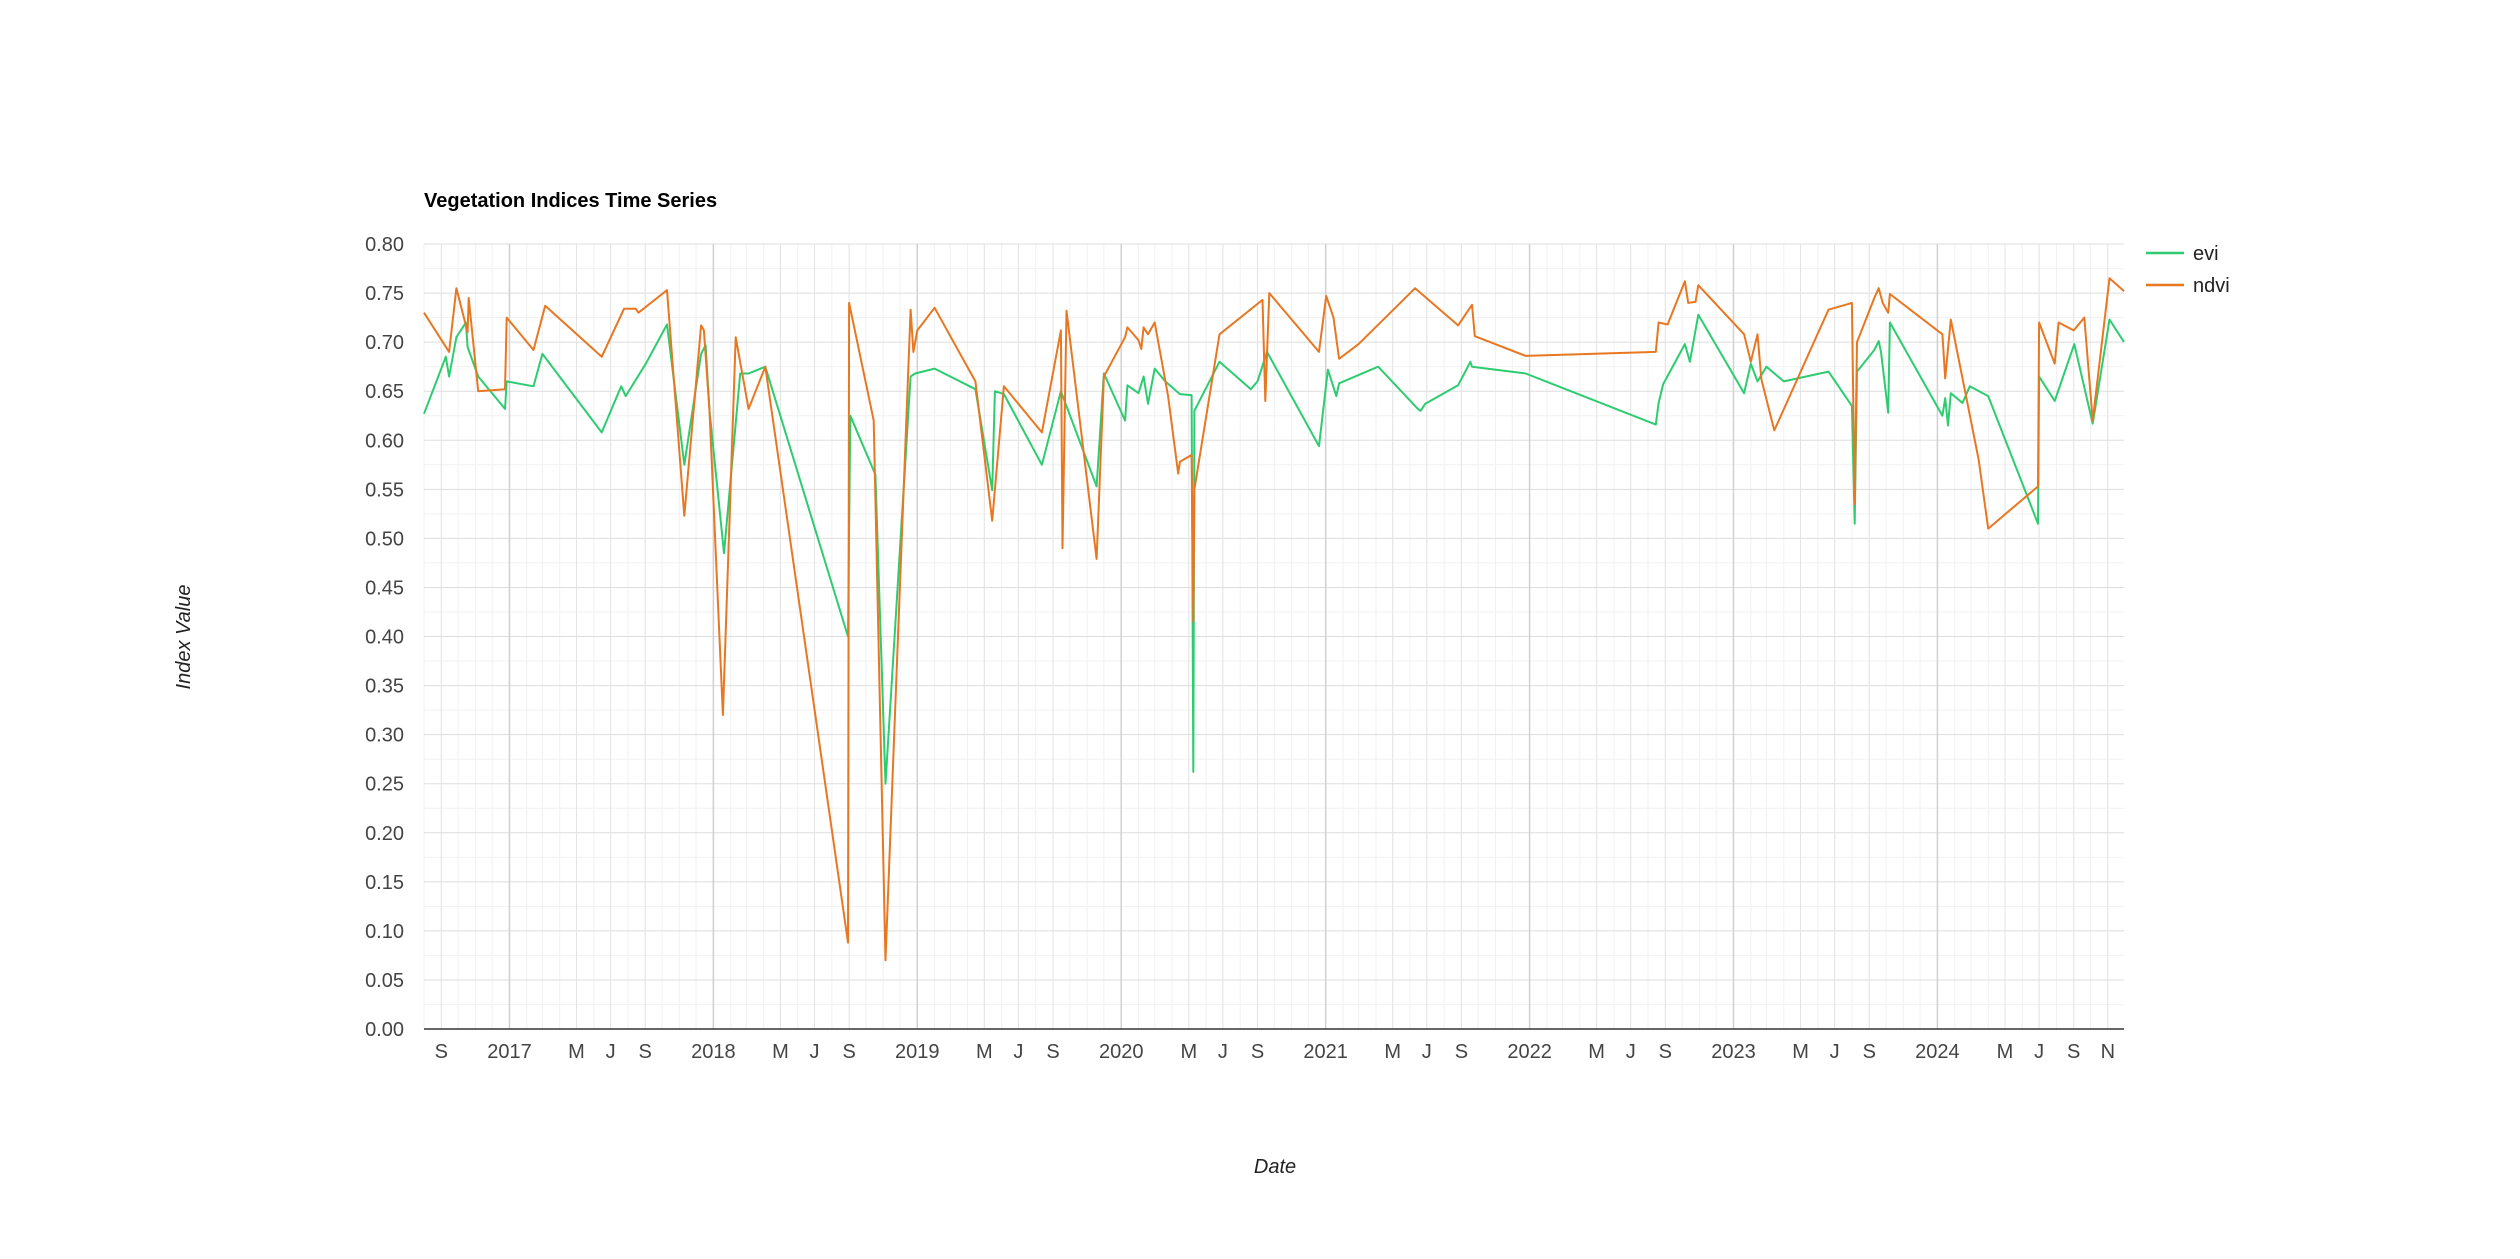 This screenshot has height=1259, width=2520. What do you see at coordinates (917, 1052) in the screenshot?
I see `x-tick-label: 2019` at bounding box center [917, 1052].